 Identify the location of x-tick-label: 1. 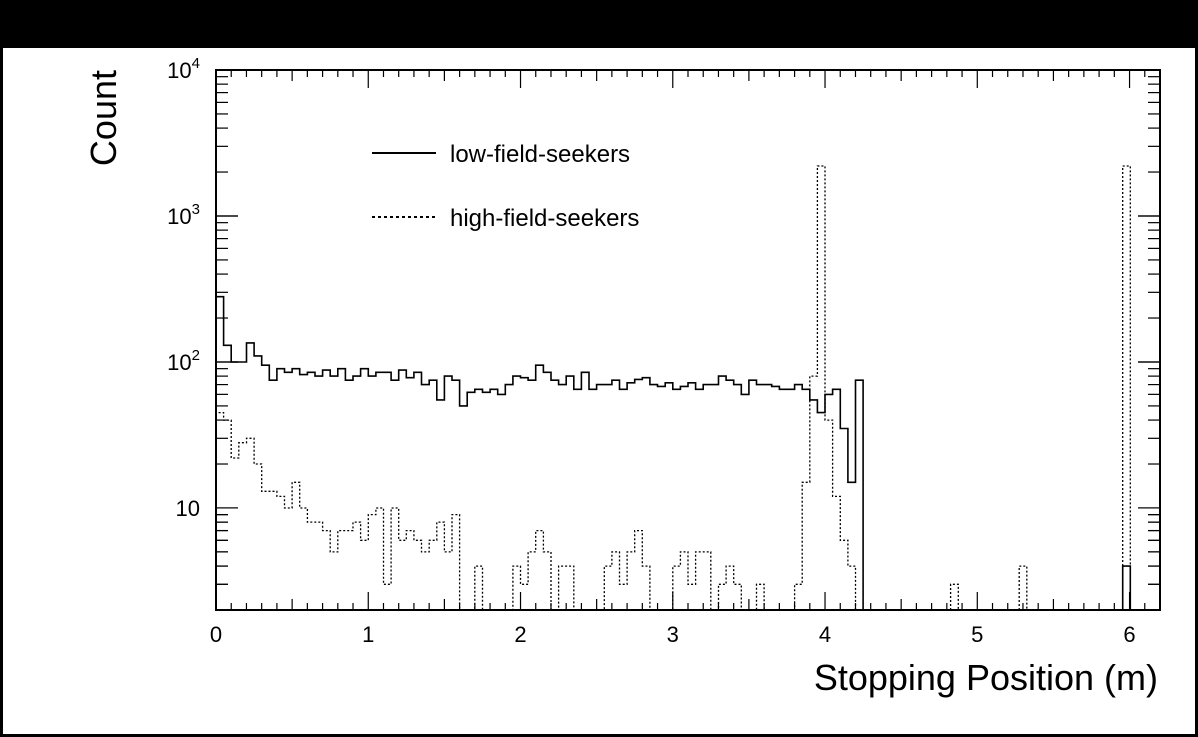
(368, 634).